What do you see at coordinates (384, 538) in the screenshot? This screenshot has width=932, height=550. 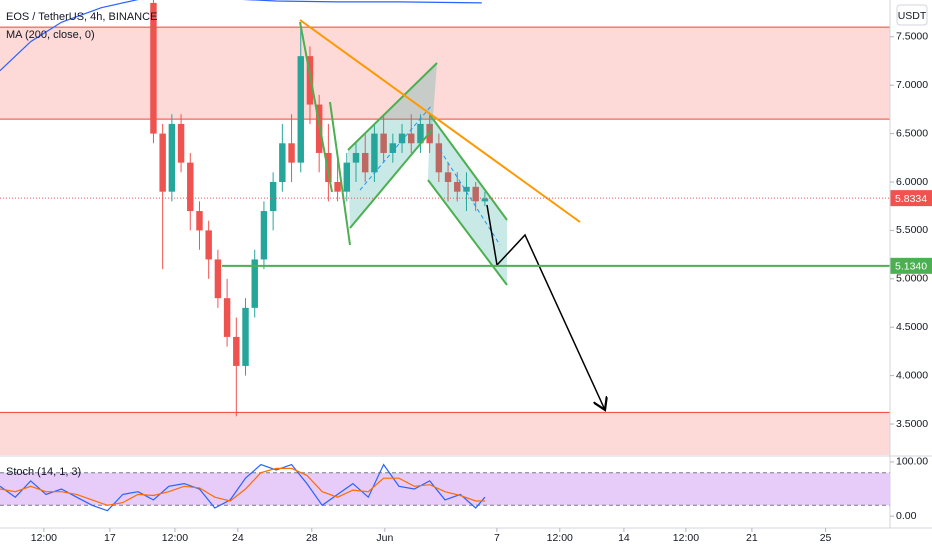 I see `x-tick-label: Jun` at bounding box center [384, 538].